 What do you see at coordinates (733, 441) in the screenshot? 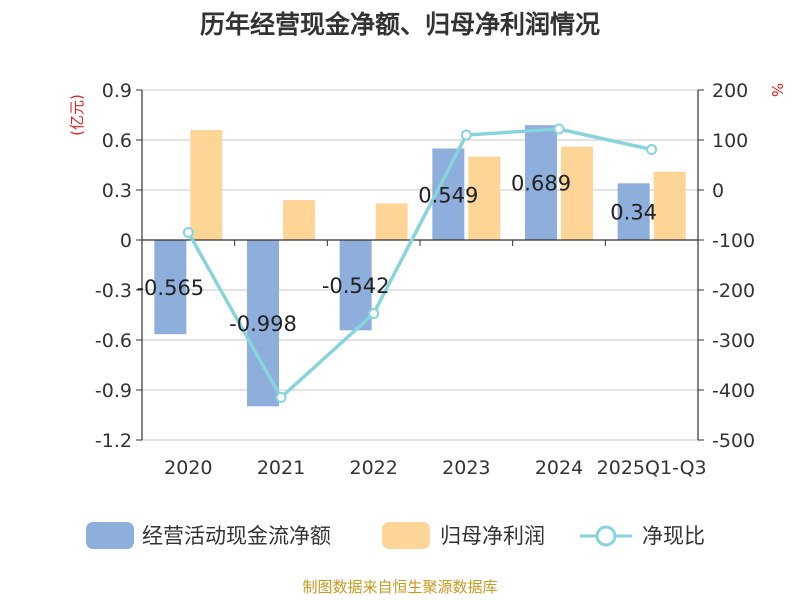
I see `right-tick-label: -500` at bounding box center [733, 441].